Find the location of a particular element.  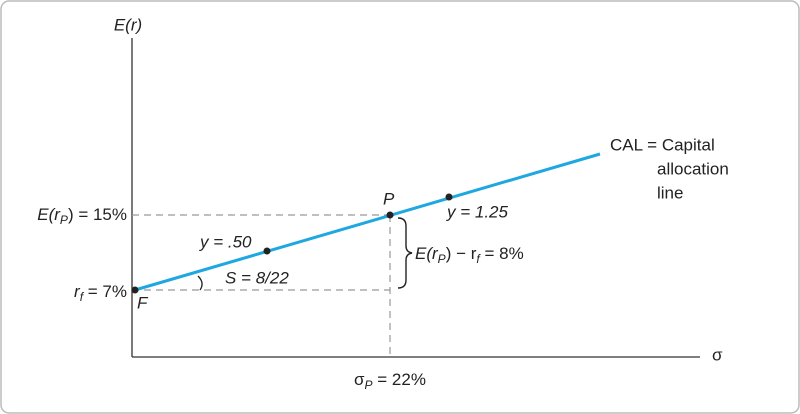

erp-label: E(rP) = 15% is located at coordinates (82, 216).